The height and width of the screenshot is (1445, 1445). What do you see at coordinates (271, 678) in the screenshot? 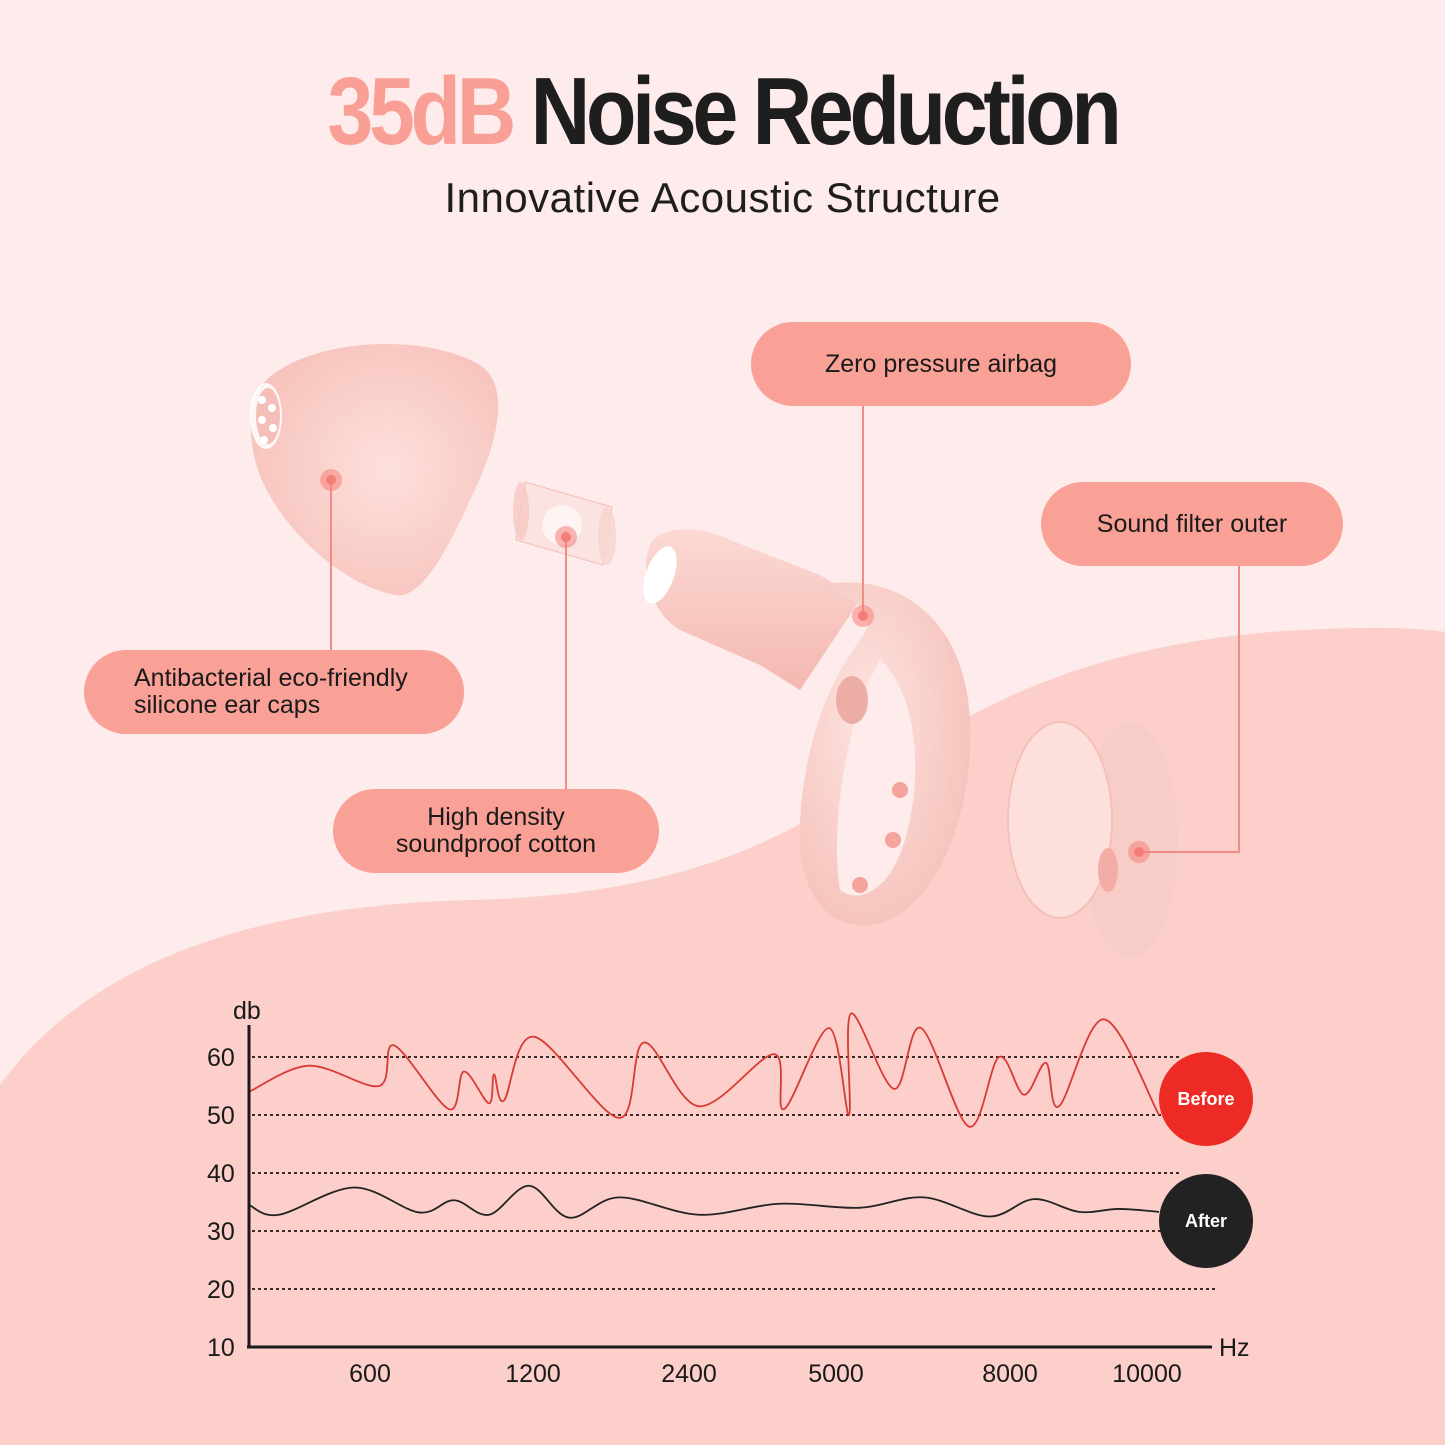
I see `callout-ear-caps-line1: Antibacterial eco-friendly` at bounding box center [271, 678].